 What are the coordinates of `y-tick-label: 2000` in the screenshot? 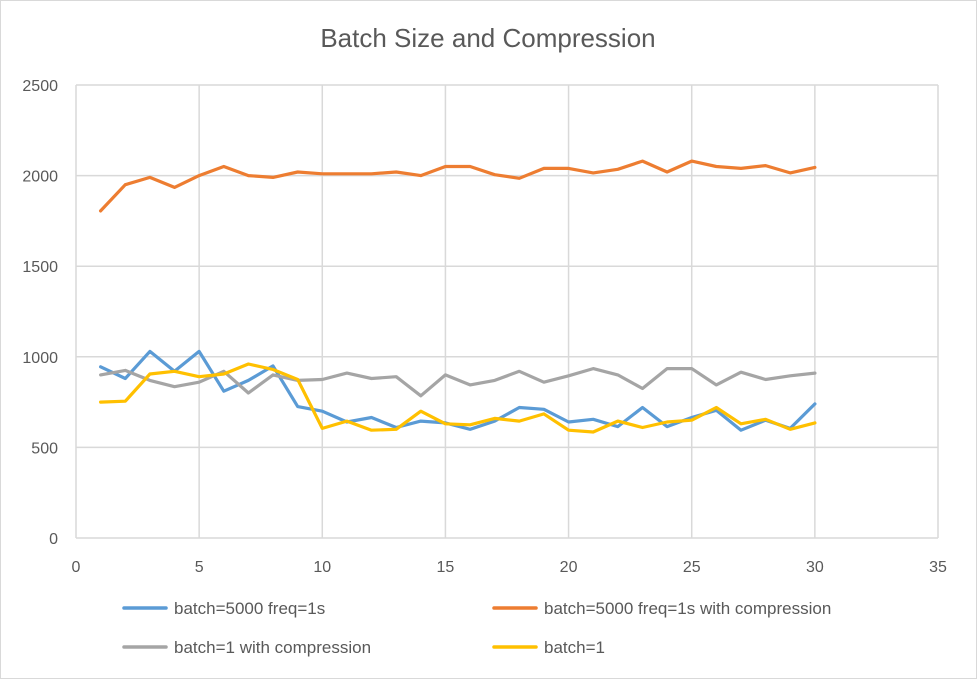 It's located at (40, 177).